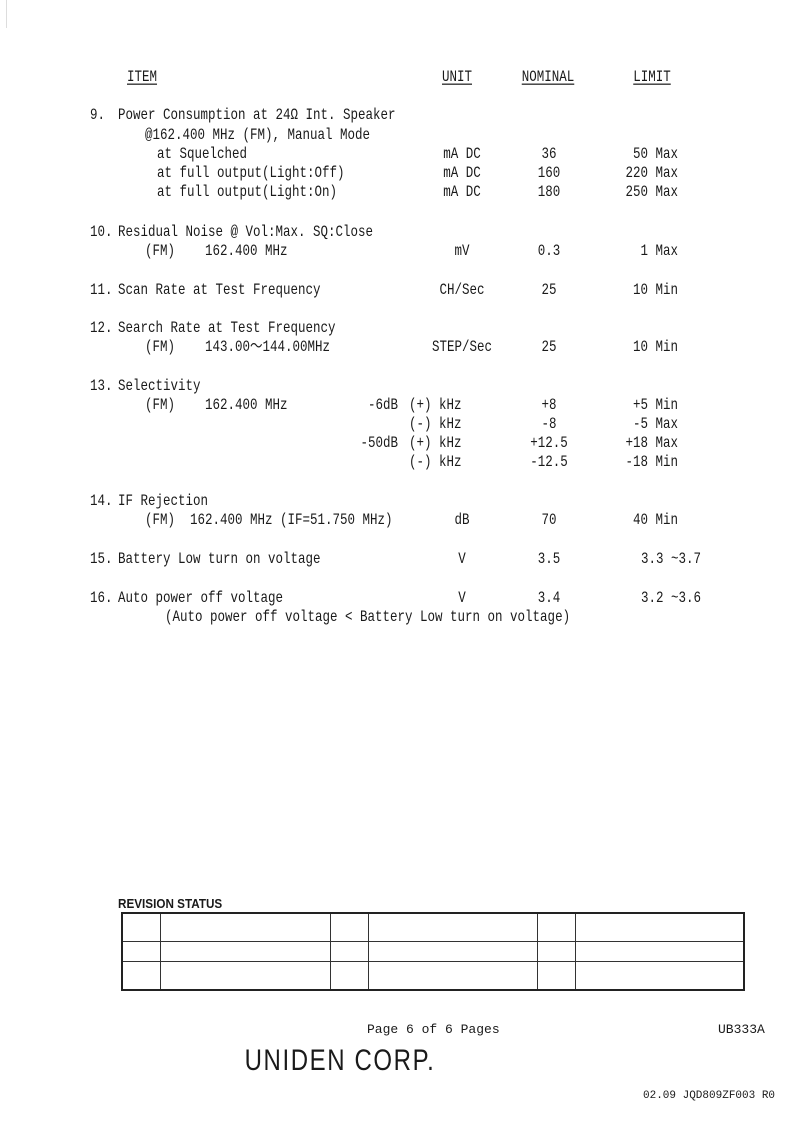 The height and width of the screenshot is (1122, 793). I want to click on item-description: (FM) 143.00～144.00MHz, so click(238, 347).